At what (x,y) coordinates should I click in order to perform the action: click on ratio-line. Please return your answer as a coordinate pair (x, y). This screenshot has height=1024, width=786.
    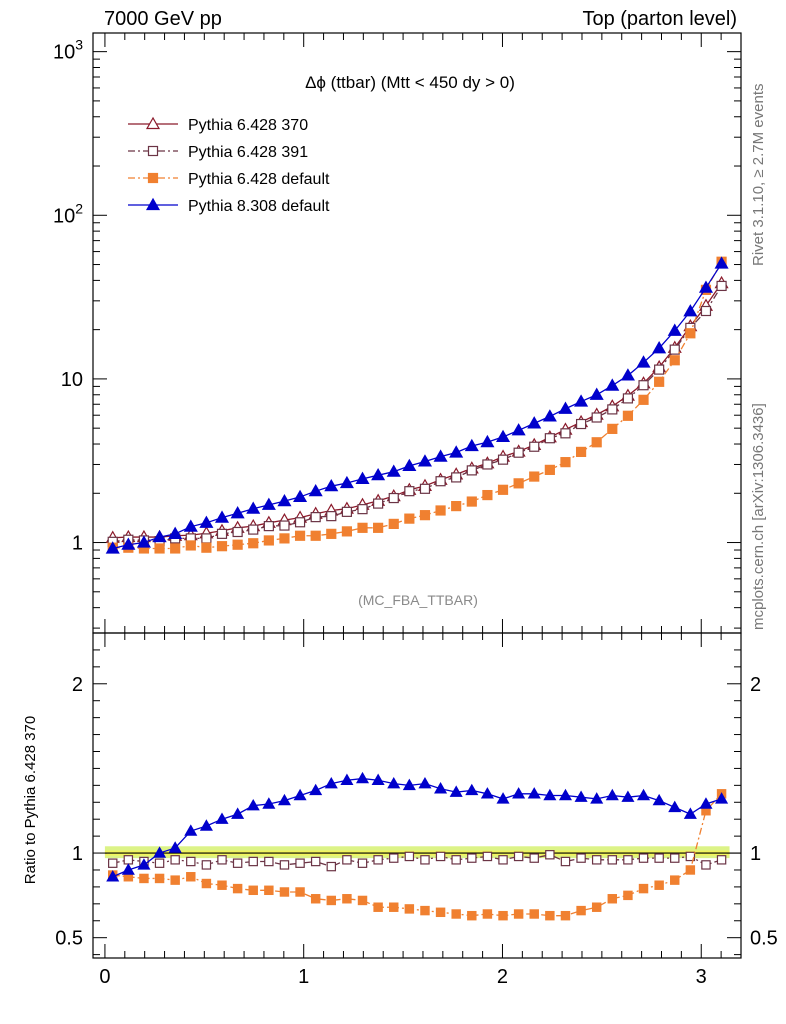
    Looking at the image, I should click on (417, 827).